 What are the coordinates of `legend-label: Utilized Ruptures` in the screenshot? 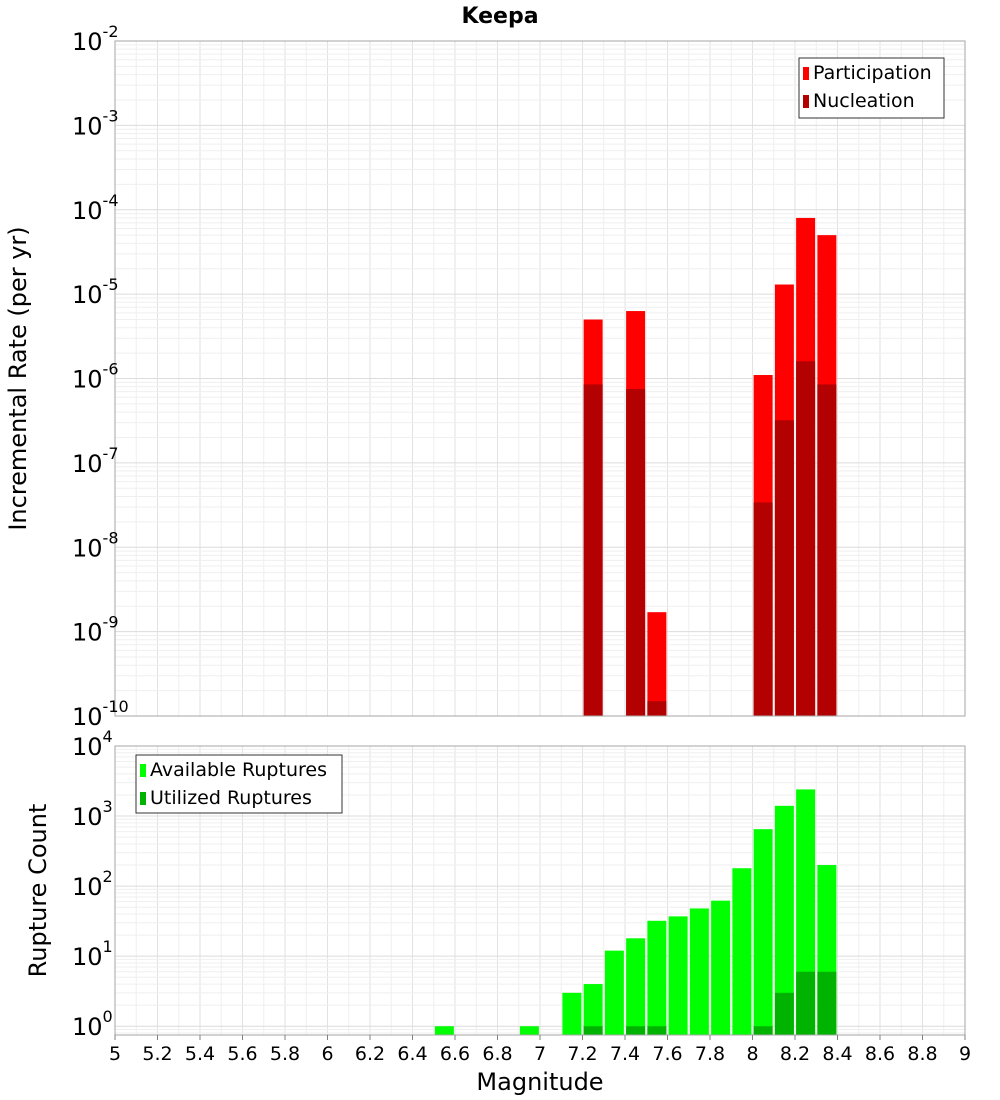 It's located at (231, 798).